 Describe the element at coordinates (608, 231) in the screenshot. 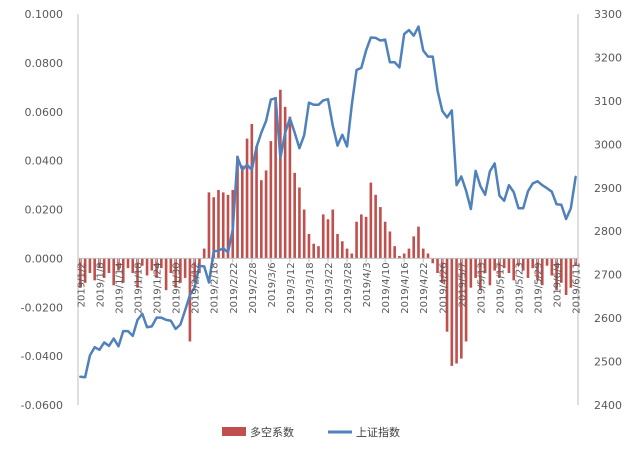

I see `right-tick-label: 2800` at that location.